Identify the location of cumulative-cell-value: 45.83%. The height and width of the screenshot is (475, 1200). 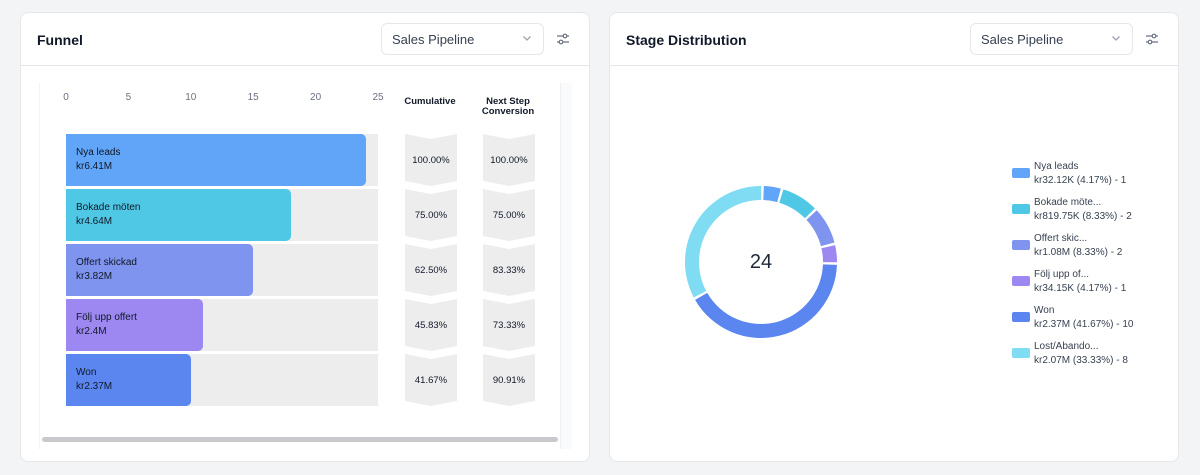
(431, 325).